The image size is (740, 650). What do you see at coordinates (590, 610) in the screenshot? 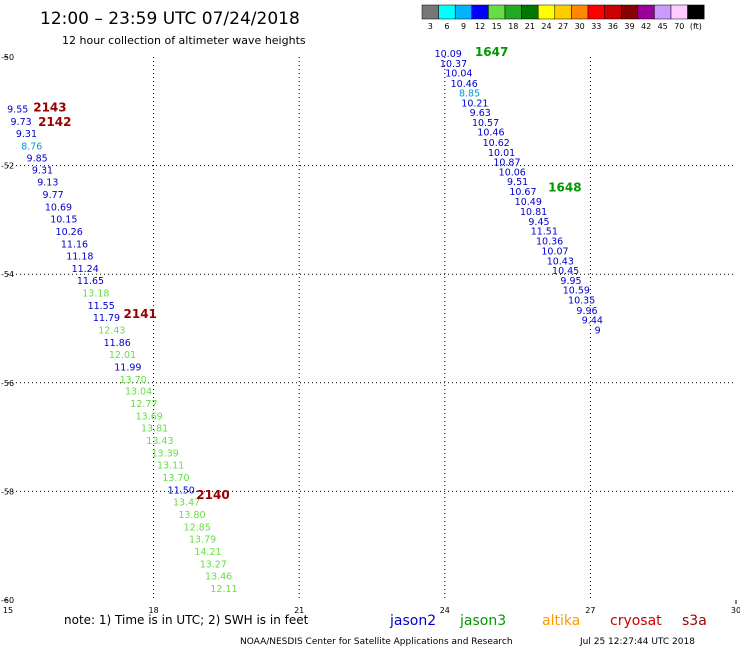
I see `x-tick-label: 27` at bounding box center [590, 610].